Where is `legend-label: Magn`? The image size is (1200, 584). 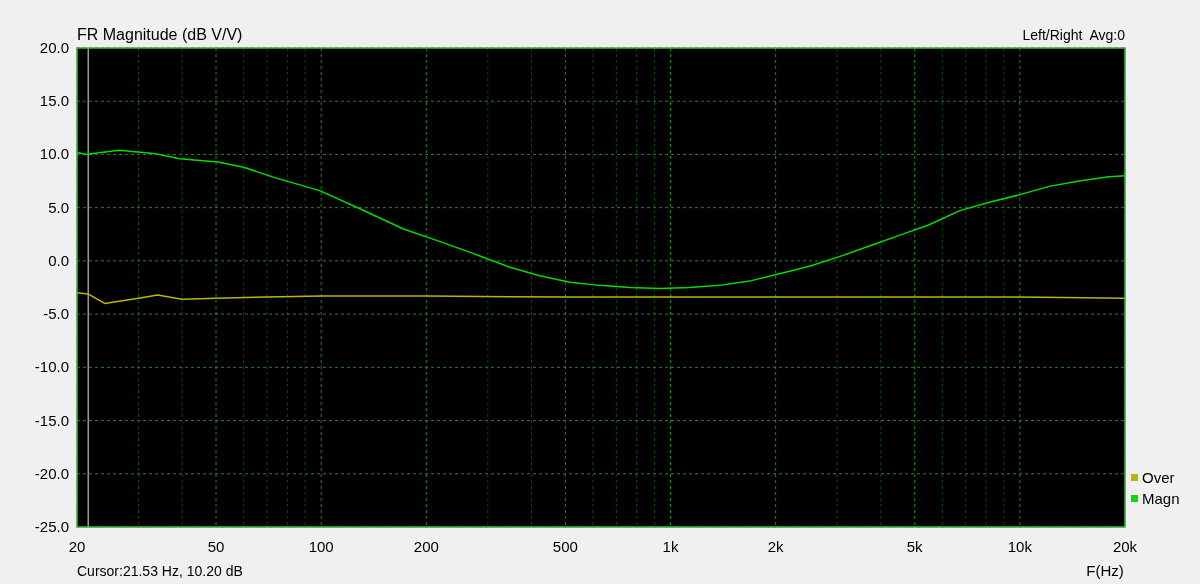 legend-label: Magn is located at coordinates (1161, 498).